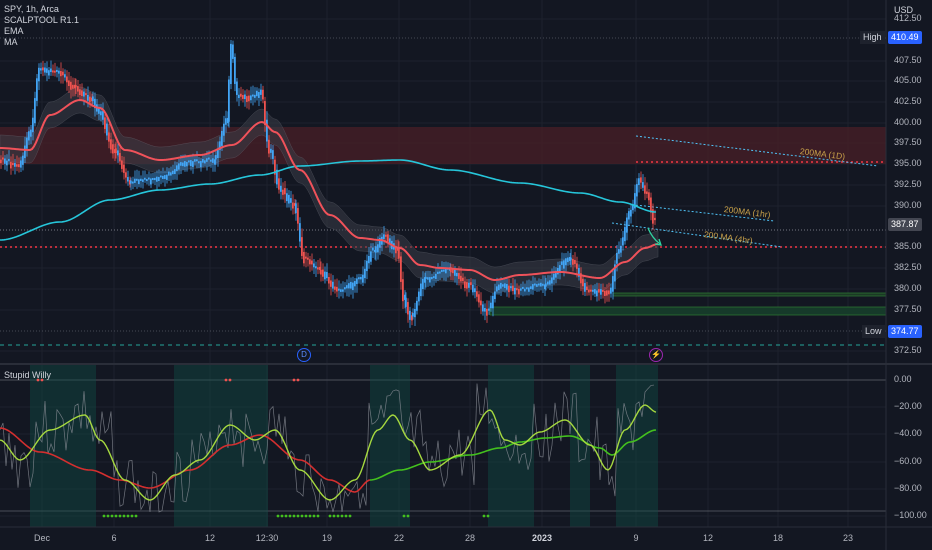 This screenshot has width=932, height=550. Describe the element at coordinates (848, 538) in the screenshot. I see `time-tick-label: 23` at that location.